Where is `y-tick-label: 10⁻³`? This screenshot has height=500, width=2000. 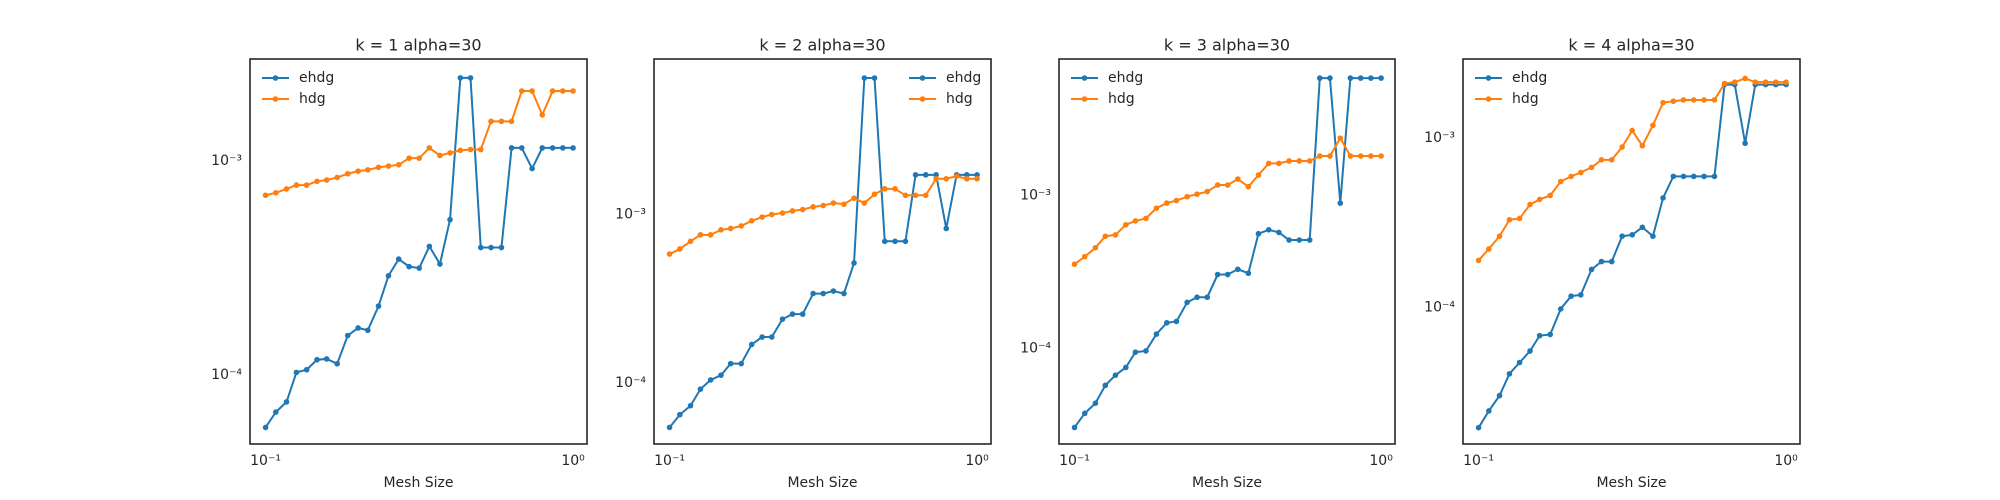 y-tick-label: 10⁻³ is located at coordinates (1035, 195).